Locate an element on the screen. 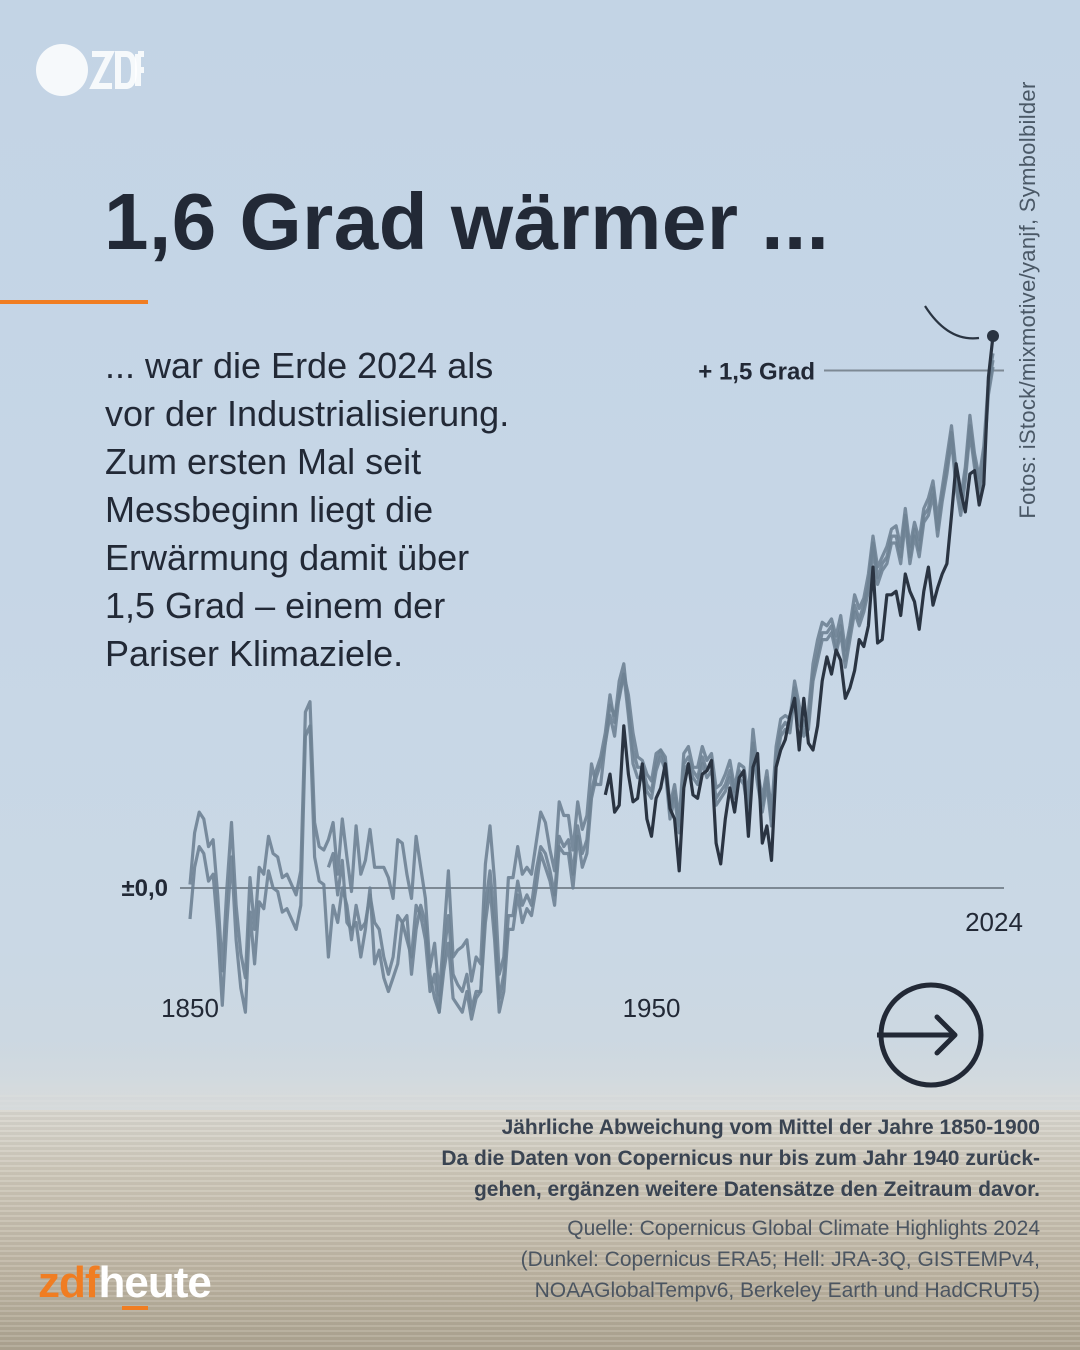  brand-heute: heute is located at coordinates (155, 1282).